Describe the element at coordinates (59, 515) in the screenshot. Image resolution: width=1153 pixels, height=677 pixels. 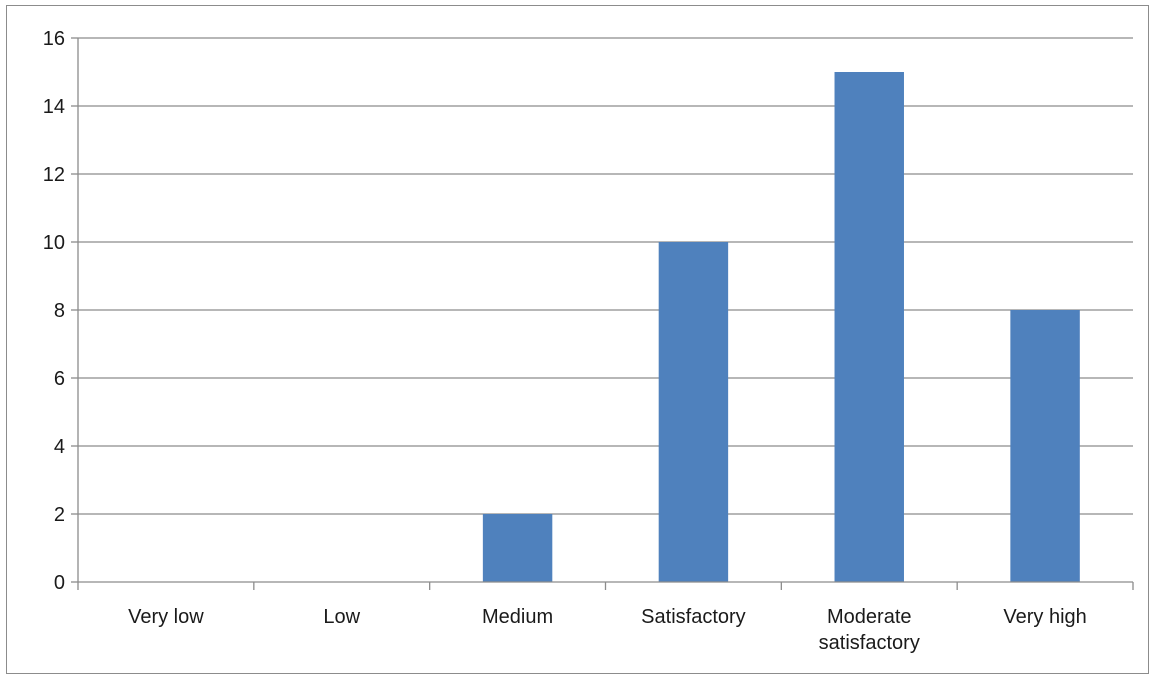
I see `y-tick-label: 2` at that location.